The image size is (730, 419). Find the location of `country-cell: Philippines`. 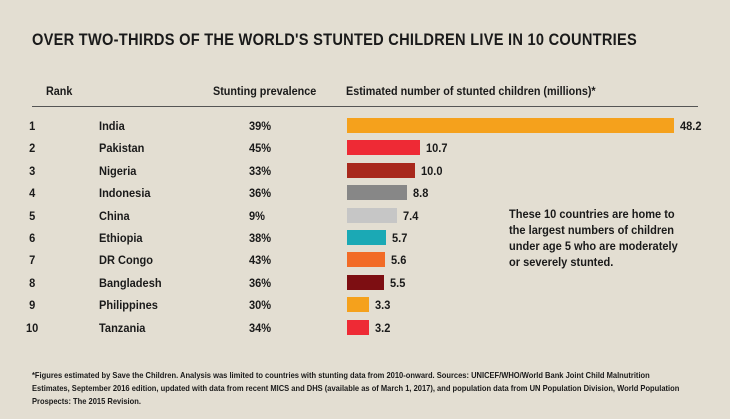

country-cell: Philippines is located at coordinates (128, 305).